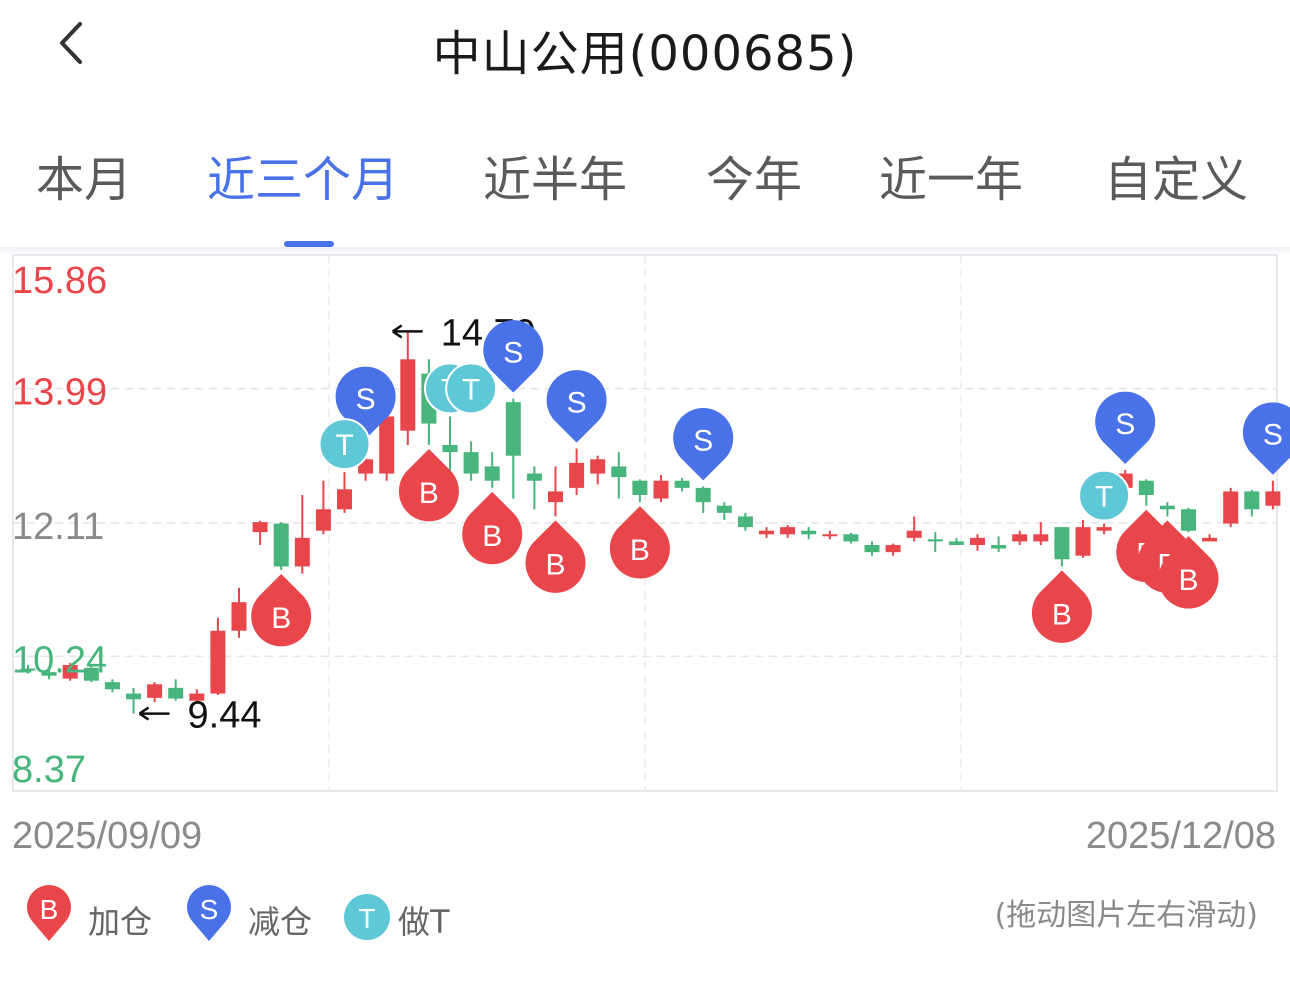  I want to click on y-axis-ticks: 15.86 13.99 12.11 10.24 8.37, so click(59, 525).